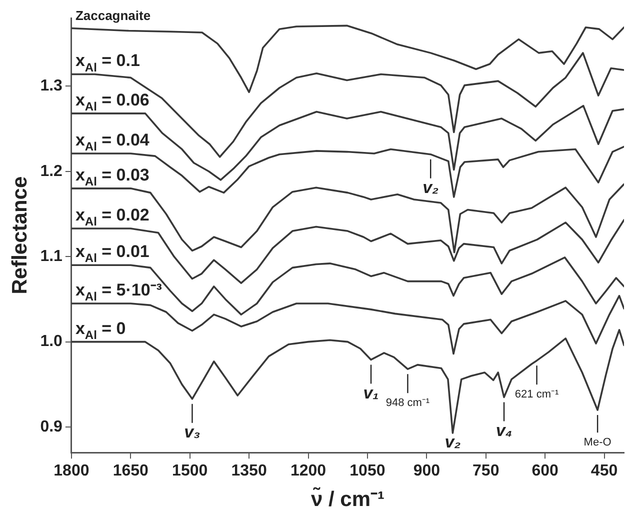 The image size is (626, 519). Describe the element at coordinates (113, 16) in the screenshot. I see `series-label: Zaccagnaite` at that location.